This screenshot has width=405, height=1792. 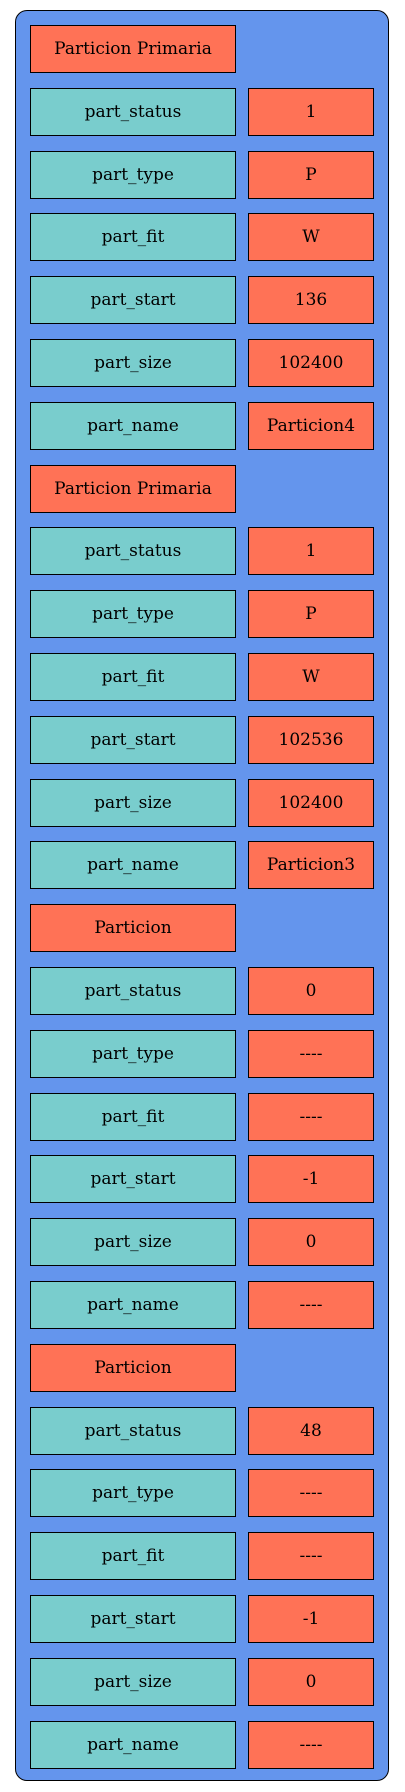 What do you see at coordinates (311, 865) in the screenshot?
I see `field-value: Particion3` at bounding box center [311, 865].